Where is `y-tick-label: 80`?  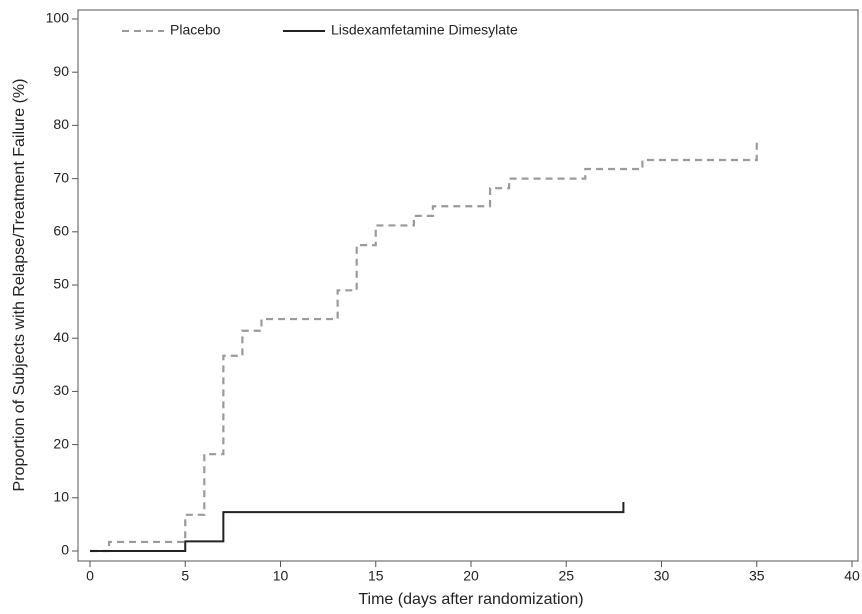 y-tick-label: 80 is located at coordinates (61, 124).